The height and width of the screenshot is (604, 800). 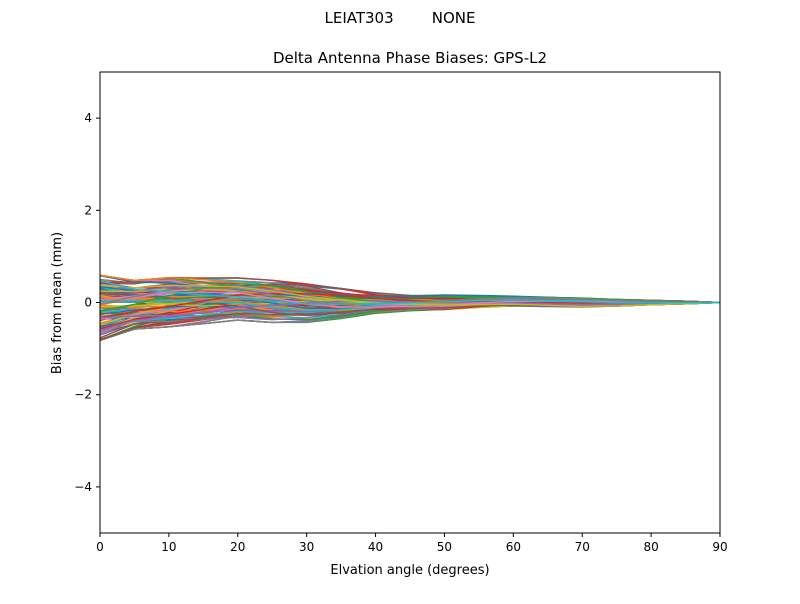 I want to click on x-tick-label: 20, so click(x=237, y=547).